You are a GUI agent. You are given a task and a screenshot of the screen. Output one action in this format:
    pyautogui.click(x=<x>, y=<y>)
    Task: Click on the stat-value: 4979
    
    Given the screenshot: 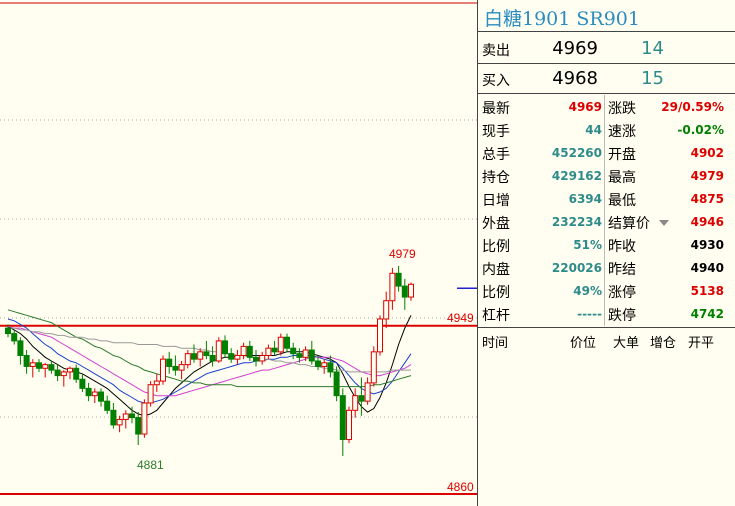 What is the action you would take?
    pyautogui.click(x=707, y=176)
    